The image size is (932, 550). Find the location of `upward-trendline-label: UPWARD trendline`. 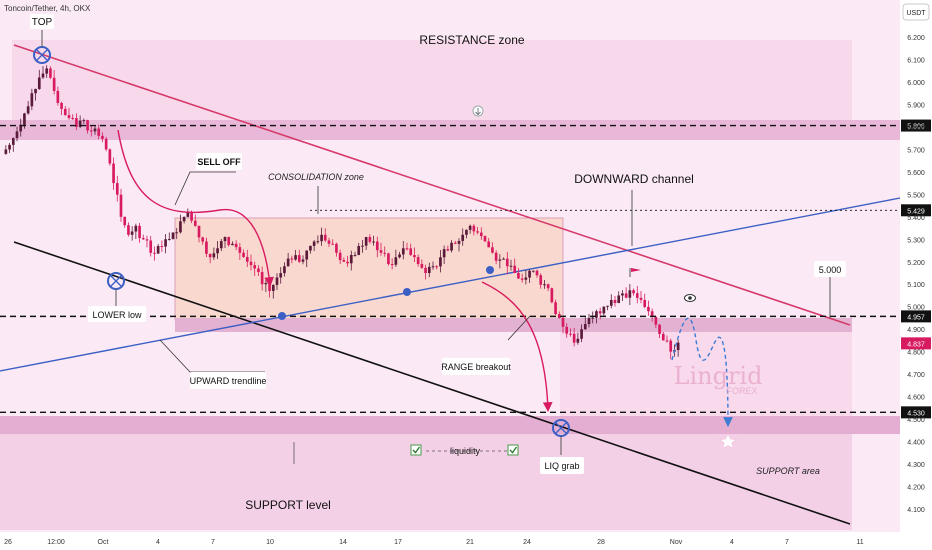

upward-trendline-label: UPWARD trendline is located at coordinates (228, 381).